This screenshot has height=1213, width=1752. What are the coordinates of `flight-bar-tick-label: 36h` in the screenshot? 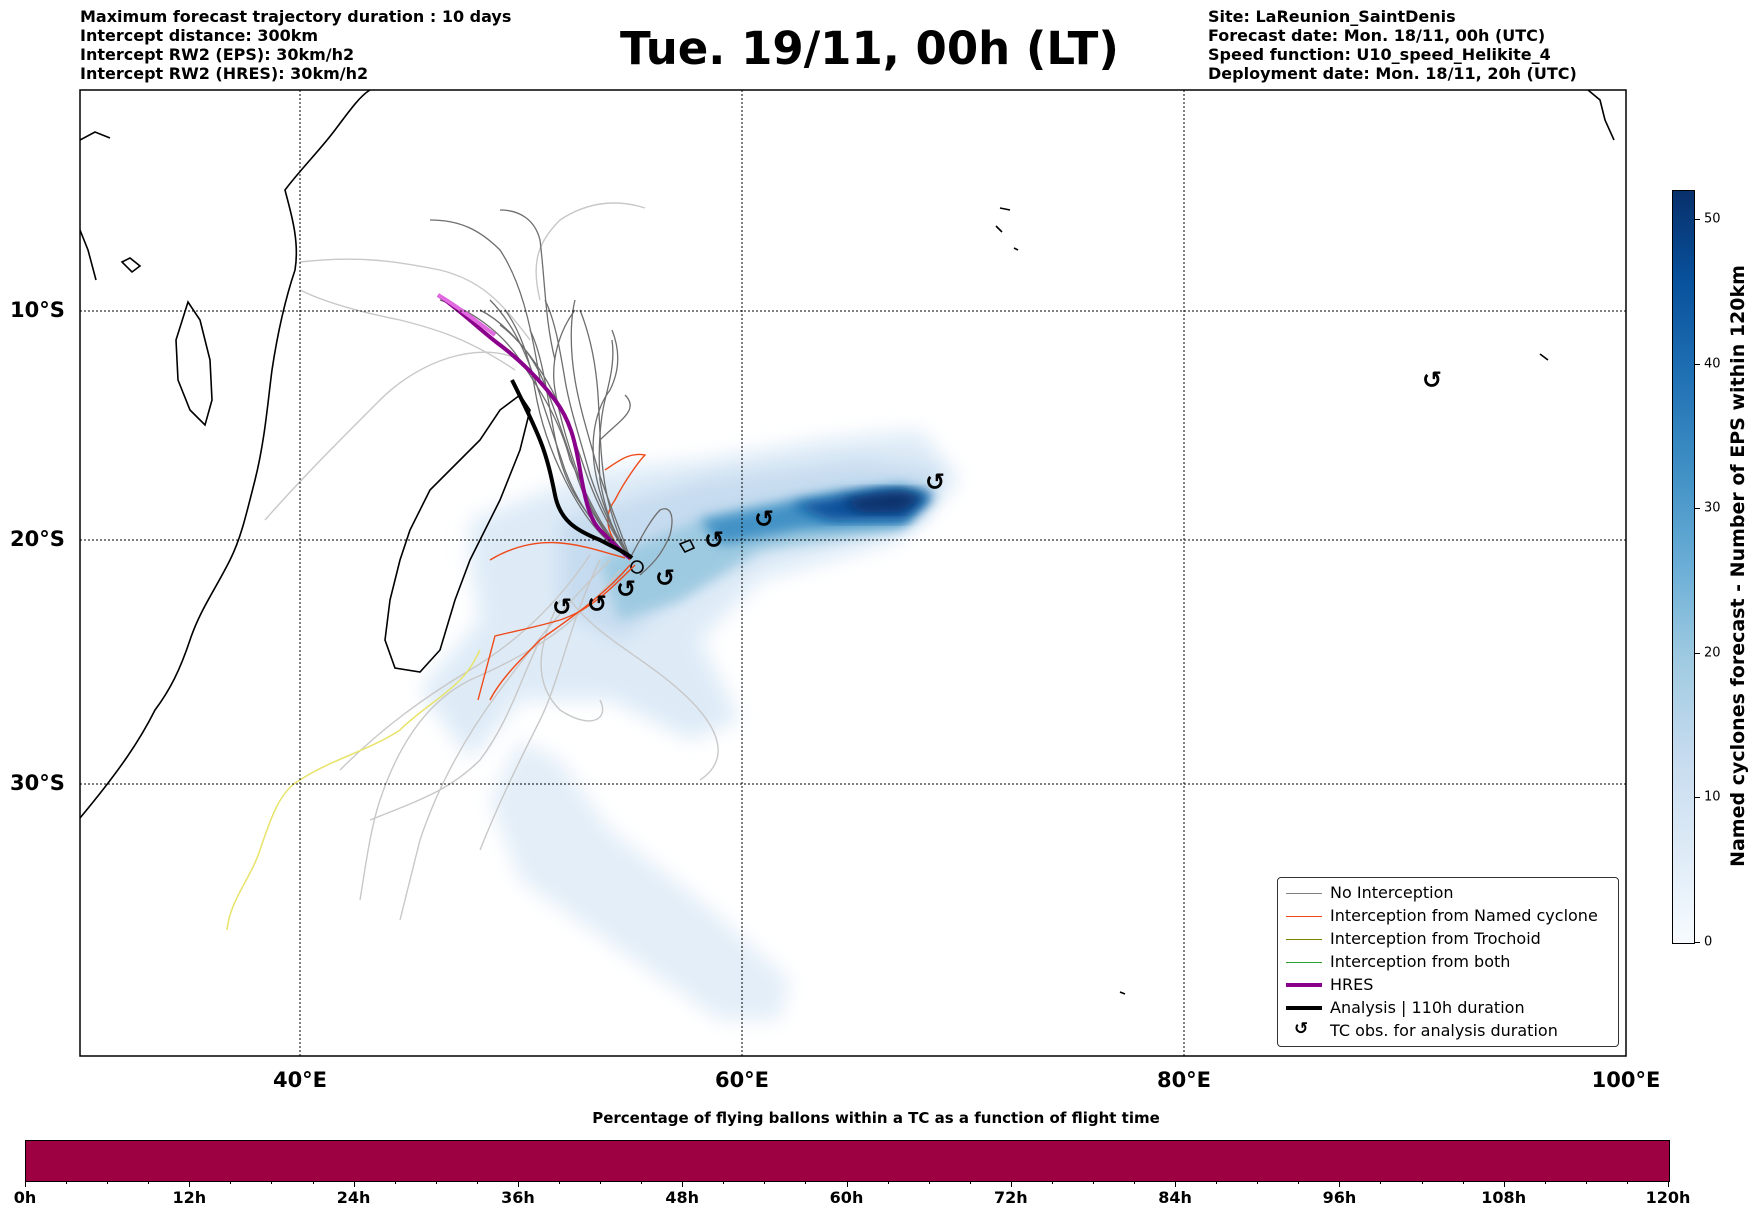 It's located at (518, 1197).